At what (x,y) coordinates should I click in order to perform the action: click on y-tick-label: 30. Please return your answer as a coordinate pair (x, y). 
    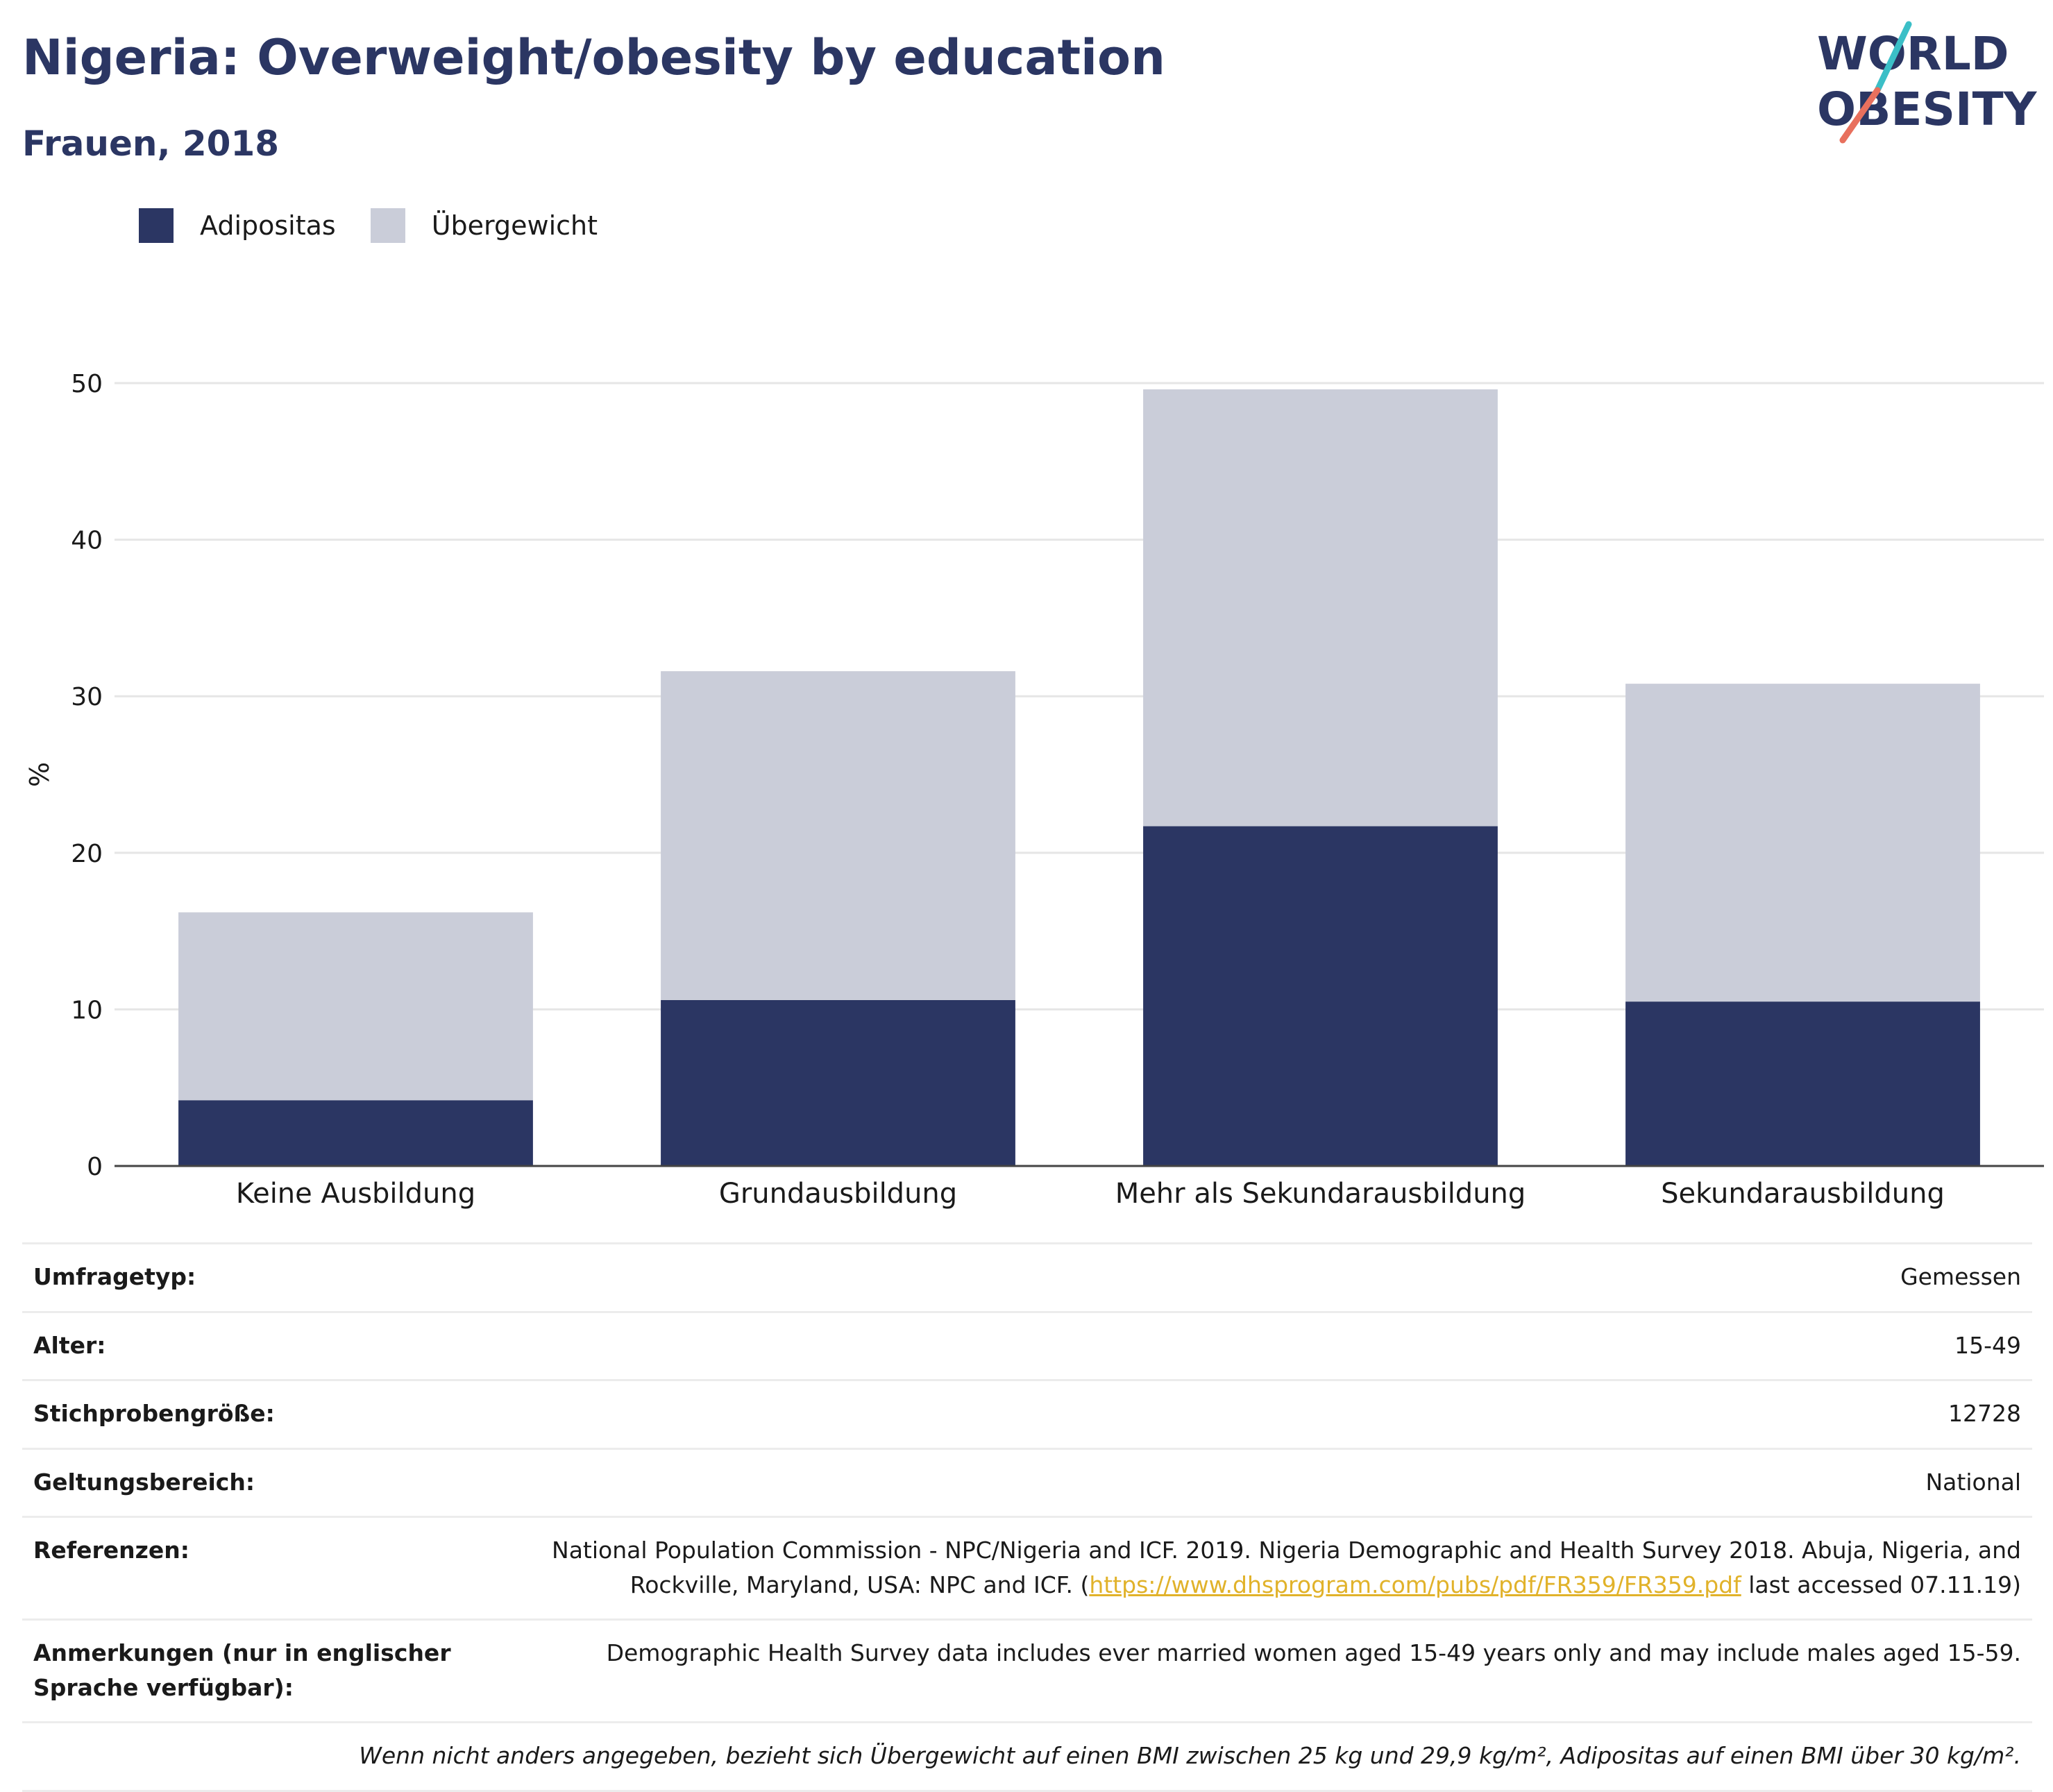
    Looking at the image, I should click on (87, 697).